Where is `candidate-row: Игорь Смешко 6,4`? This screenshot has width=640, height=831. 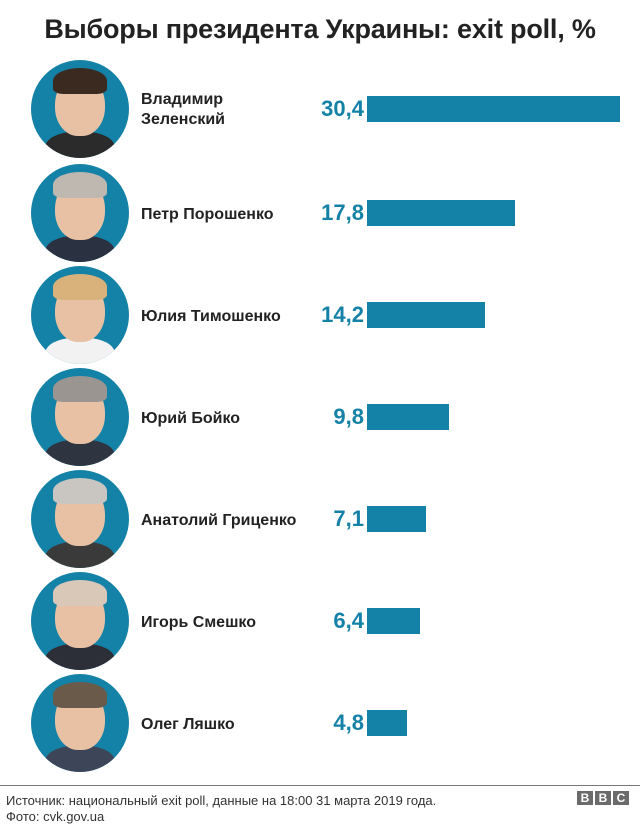 candidate-row: Игорь Смешко 6,4 is located at coordinates (320, 621).